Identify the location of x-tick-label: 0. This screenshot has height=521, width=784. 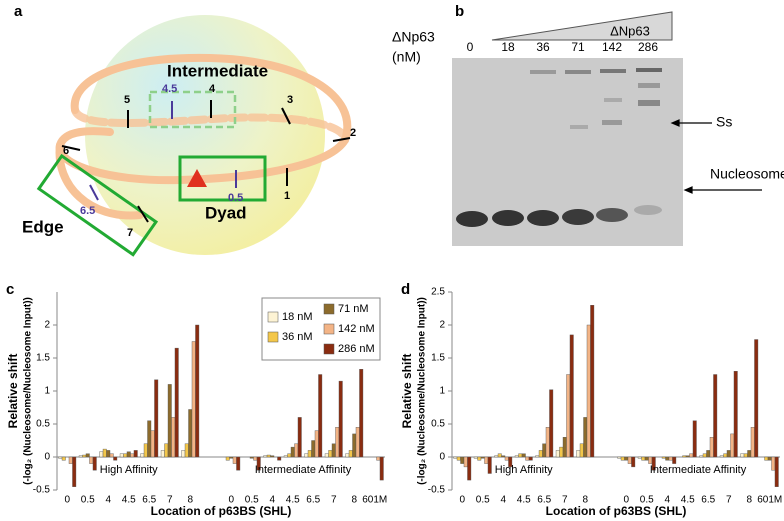
(462, 500).